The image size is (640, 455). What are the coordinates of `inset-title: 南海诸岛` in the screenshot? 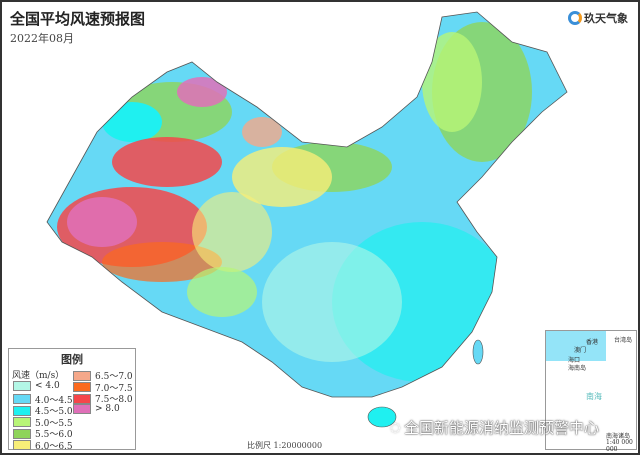 It's located at (618, 436).